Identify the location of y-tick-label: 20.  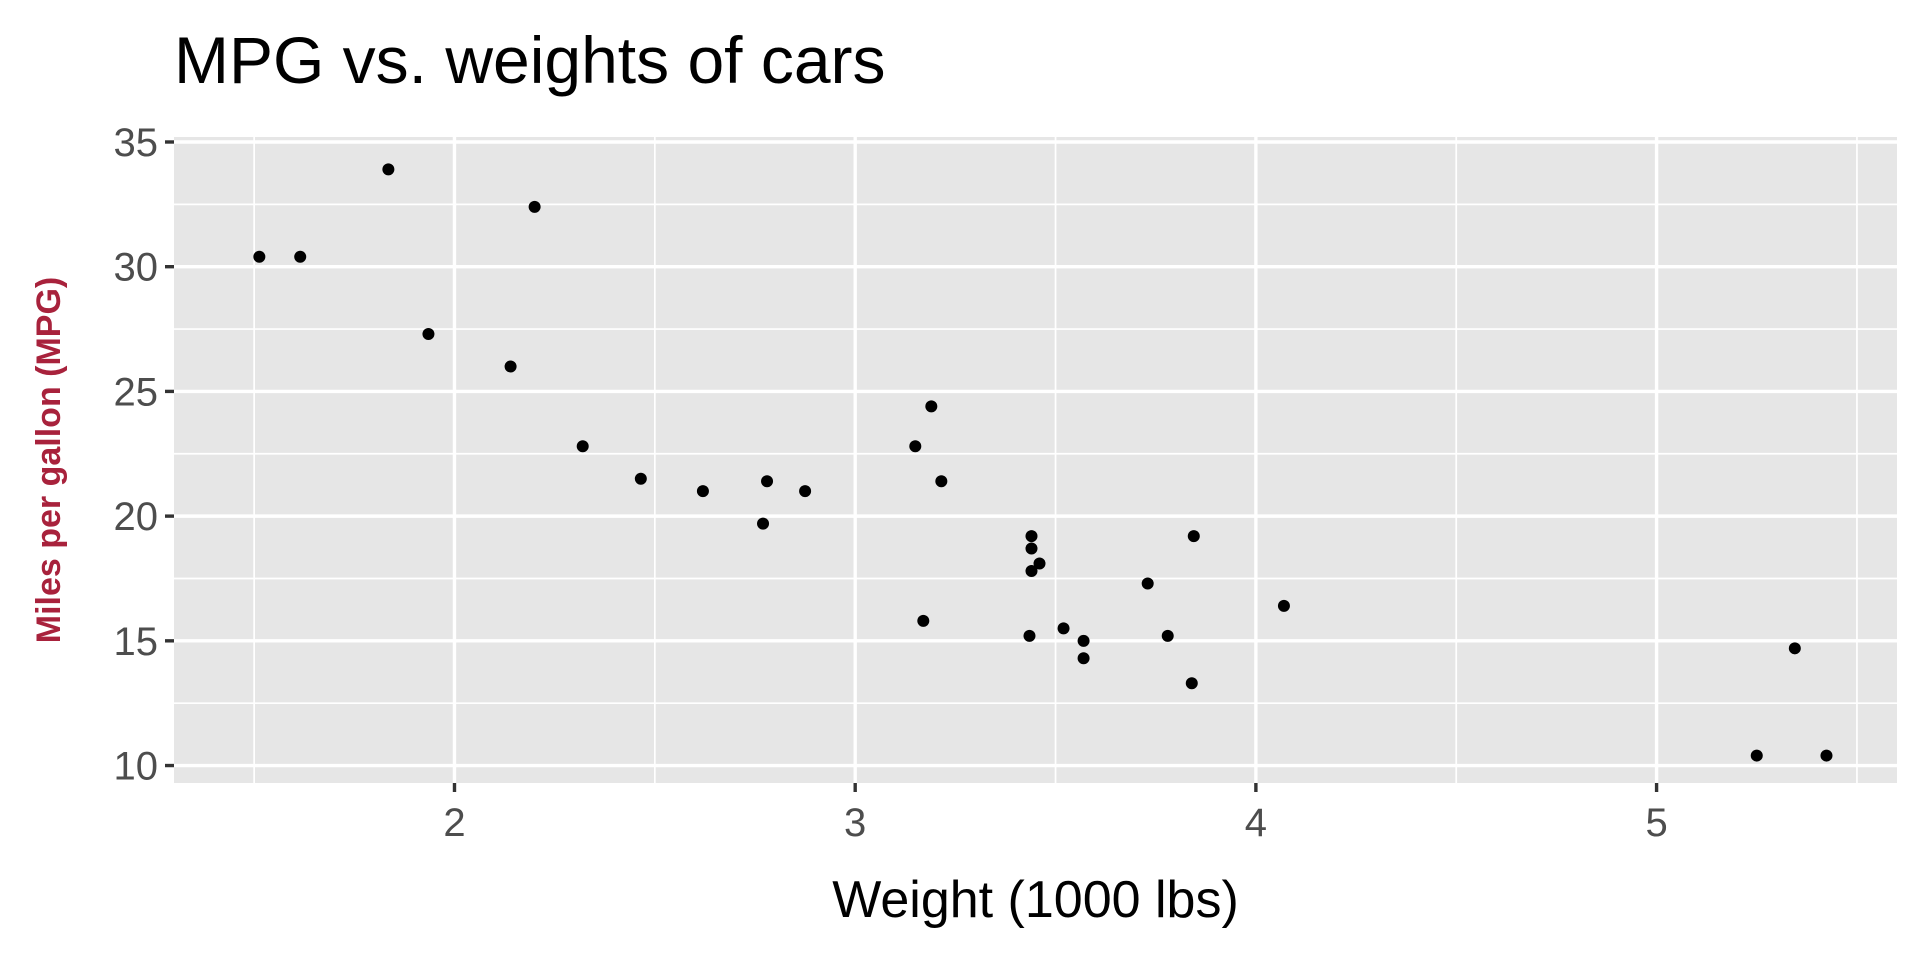
(136, 517).